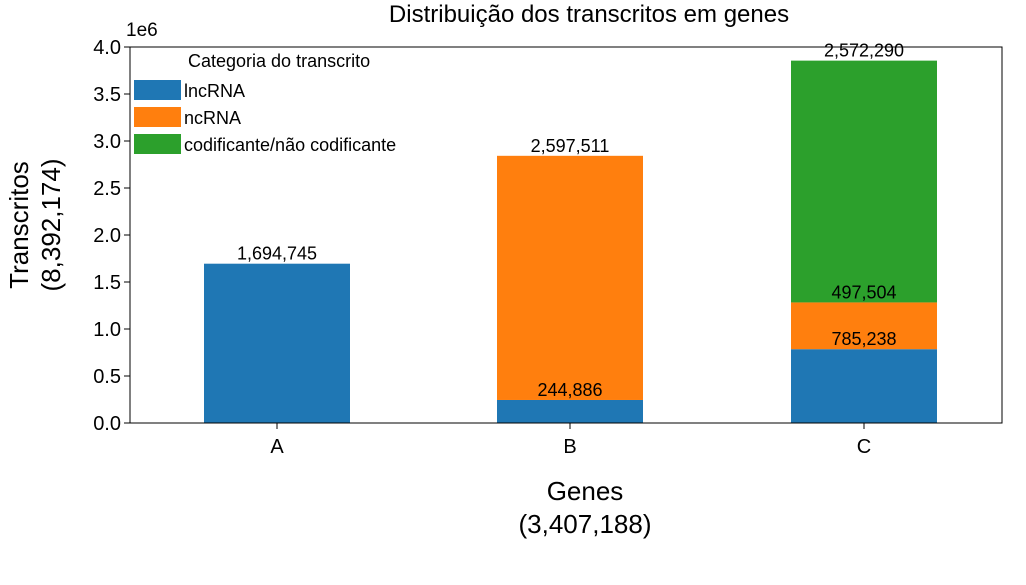 This screenshot has height=585, width=1026. Describe the element at coordinates (277, 254) in the screenshot. I see `data-label-a-series-0: 1,694,745` at that location.